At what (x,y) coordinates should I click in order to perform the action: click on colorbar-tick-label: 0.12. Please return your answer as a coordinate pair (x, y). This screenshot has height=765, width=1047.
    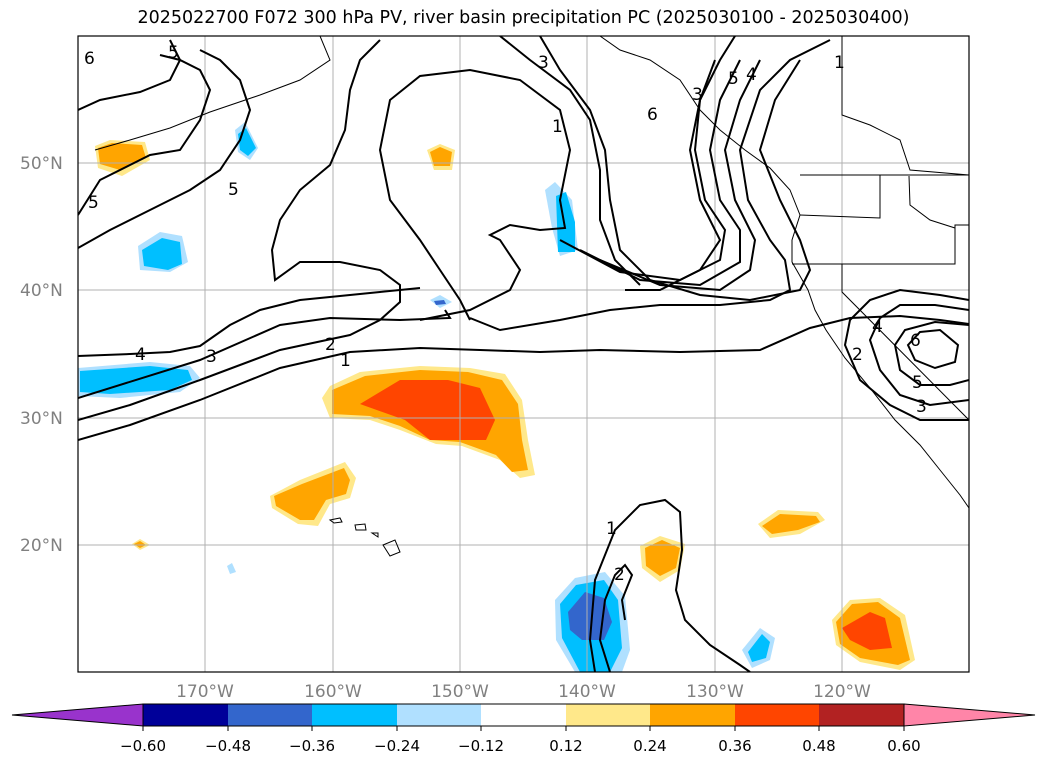
    Looking at the image, I should click on (565, 746).